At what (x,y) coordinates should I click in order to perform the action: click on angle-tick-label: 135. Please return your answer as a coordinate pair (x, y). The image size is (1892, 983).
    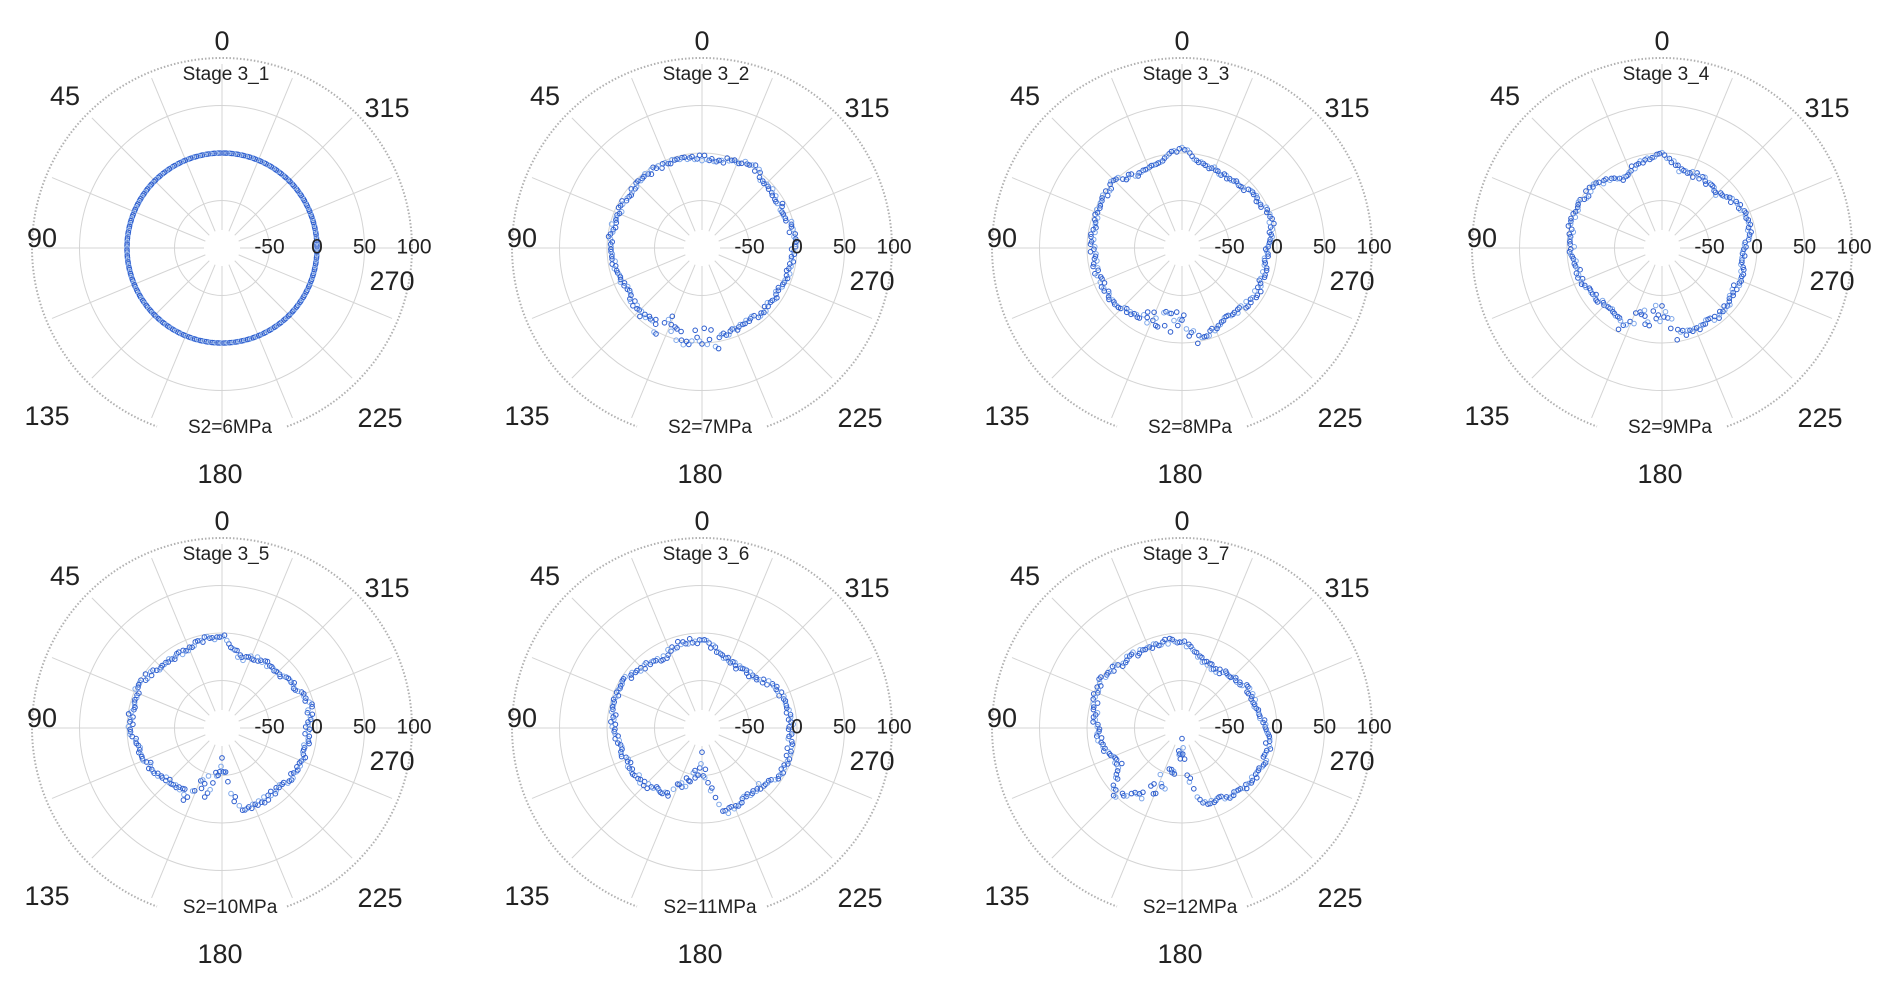
    Looking at the image, I should click on (46, 416).